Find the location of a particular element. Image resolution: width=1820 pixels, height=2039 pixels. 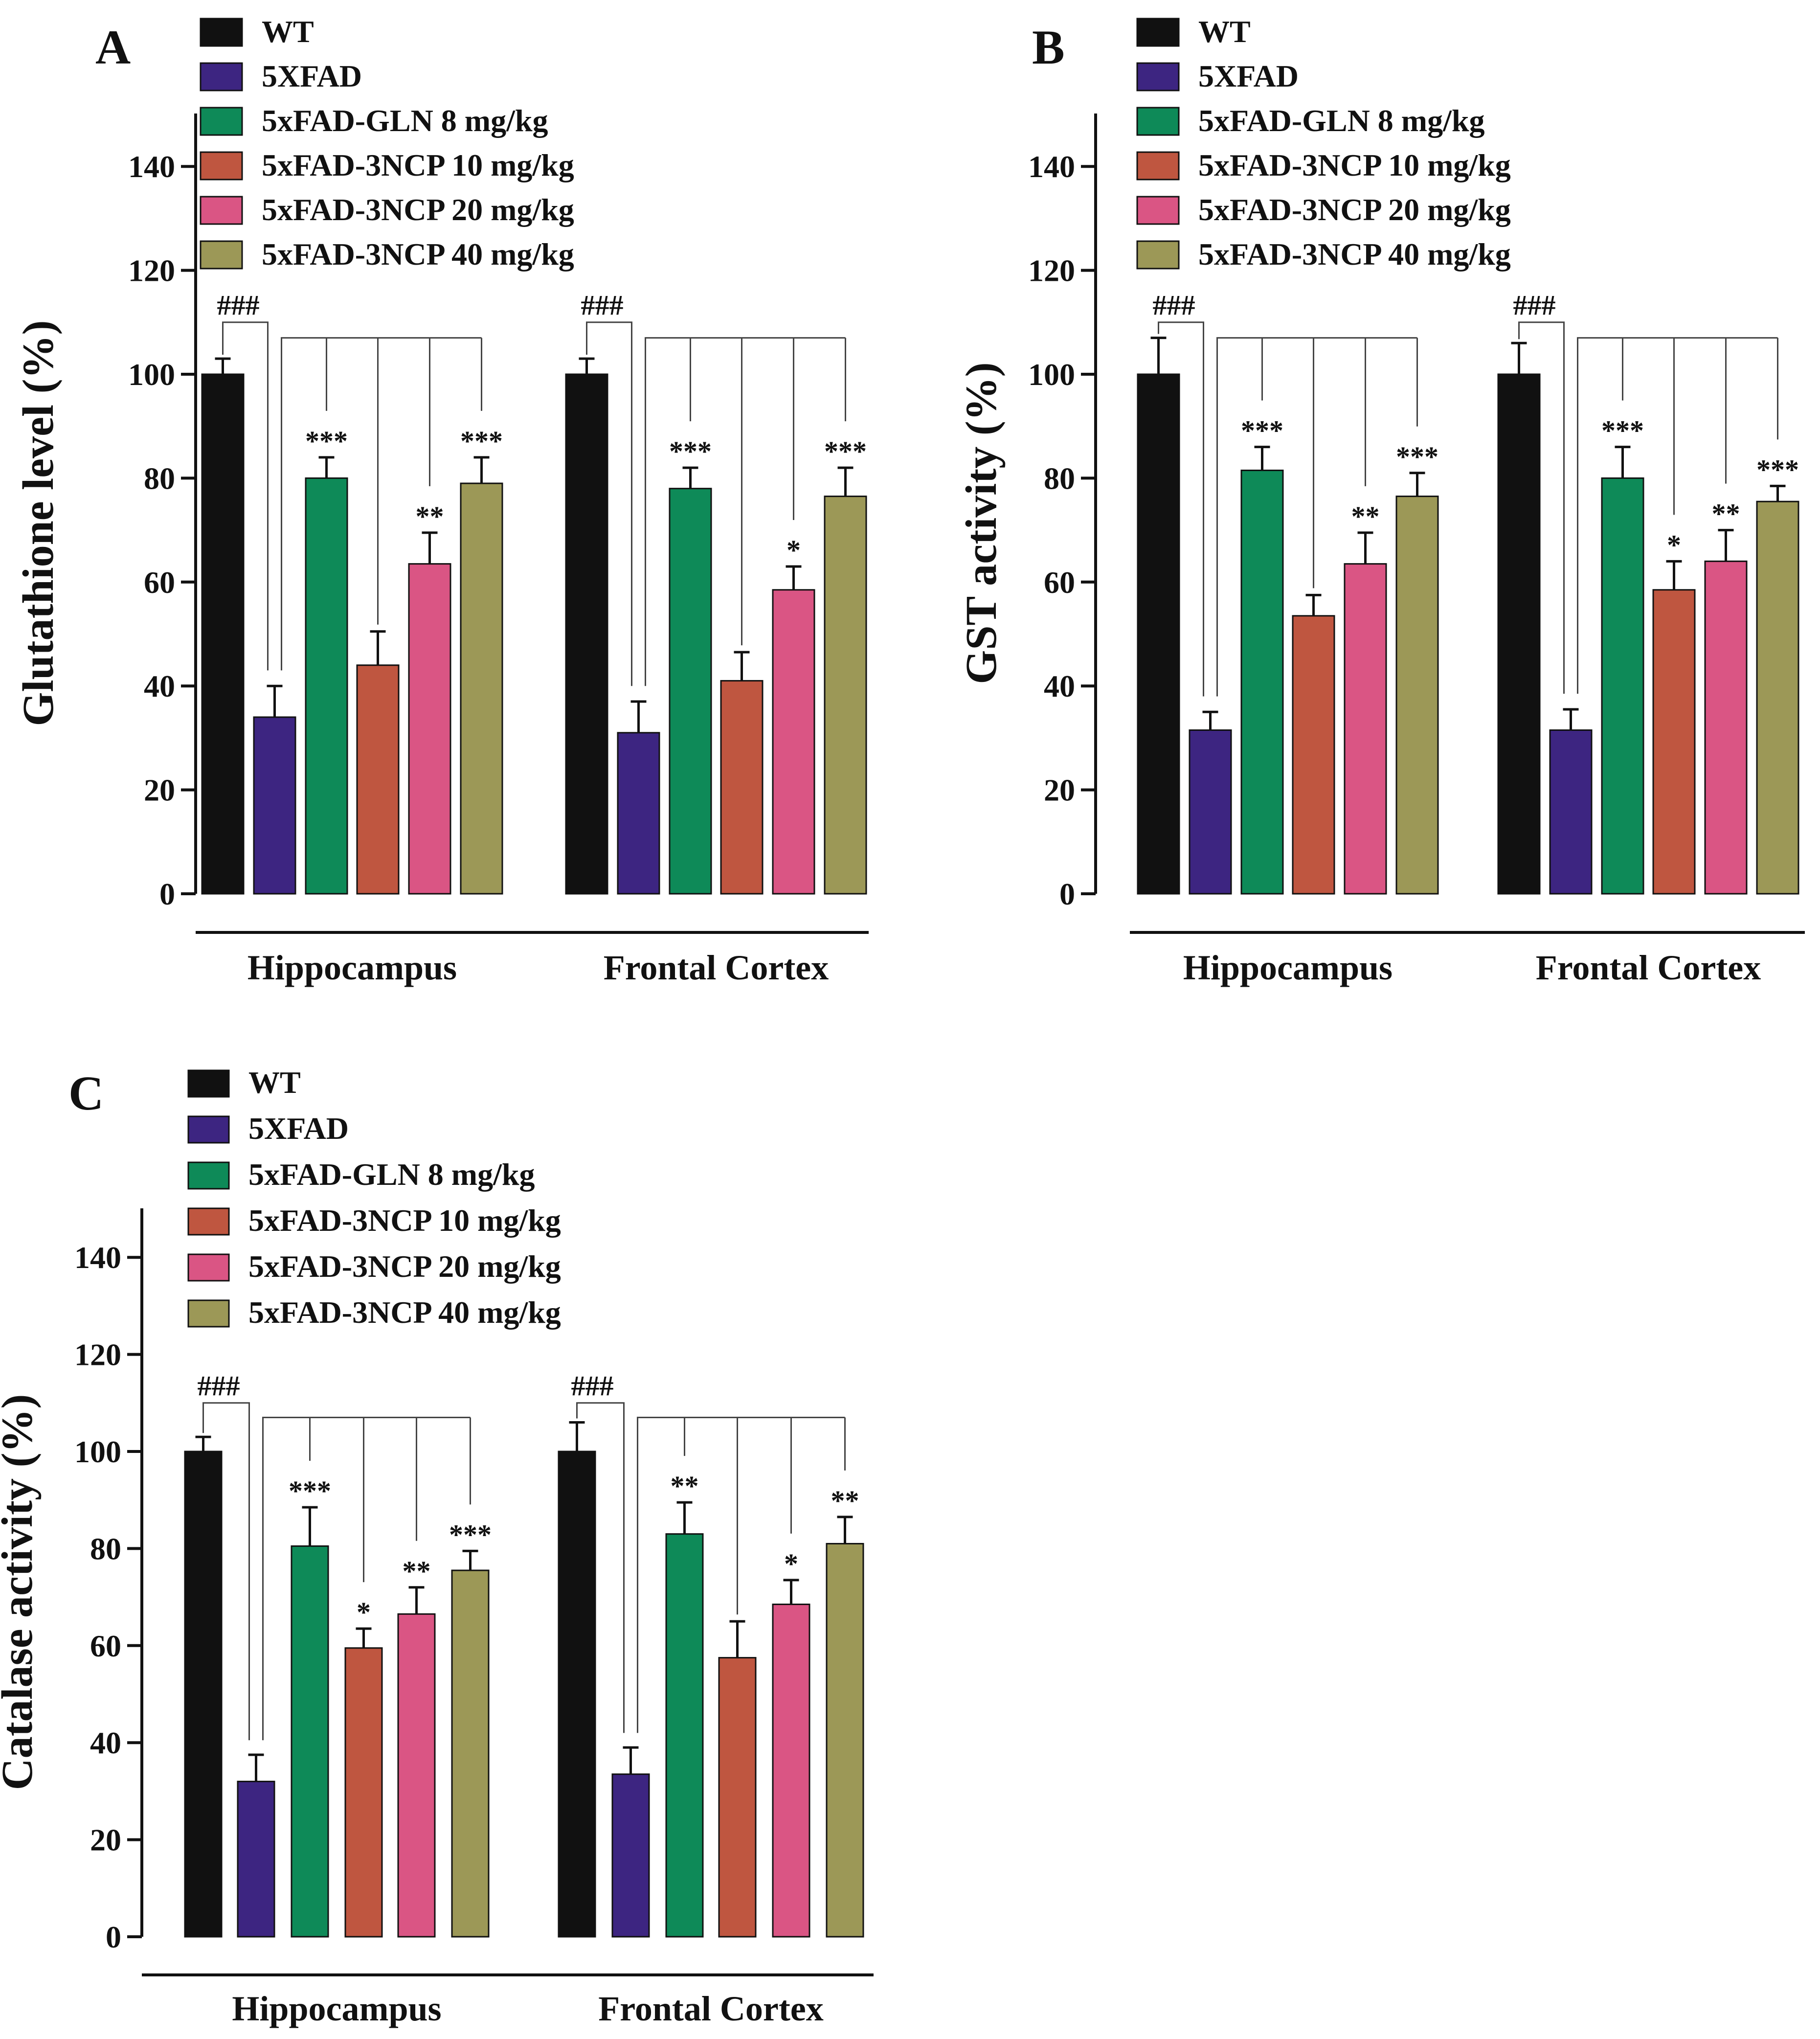

legend-label: 5xFAD-3NCP 10 mg/kg is located at coordinates (418, 165).